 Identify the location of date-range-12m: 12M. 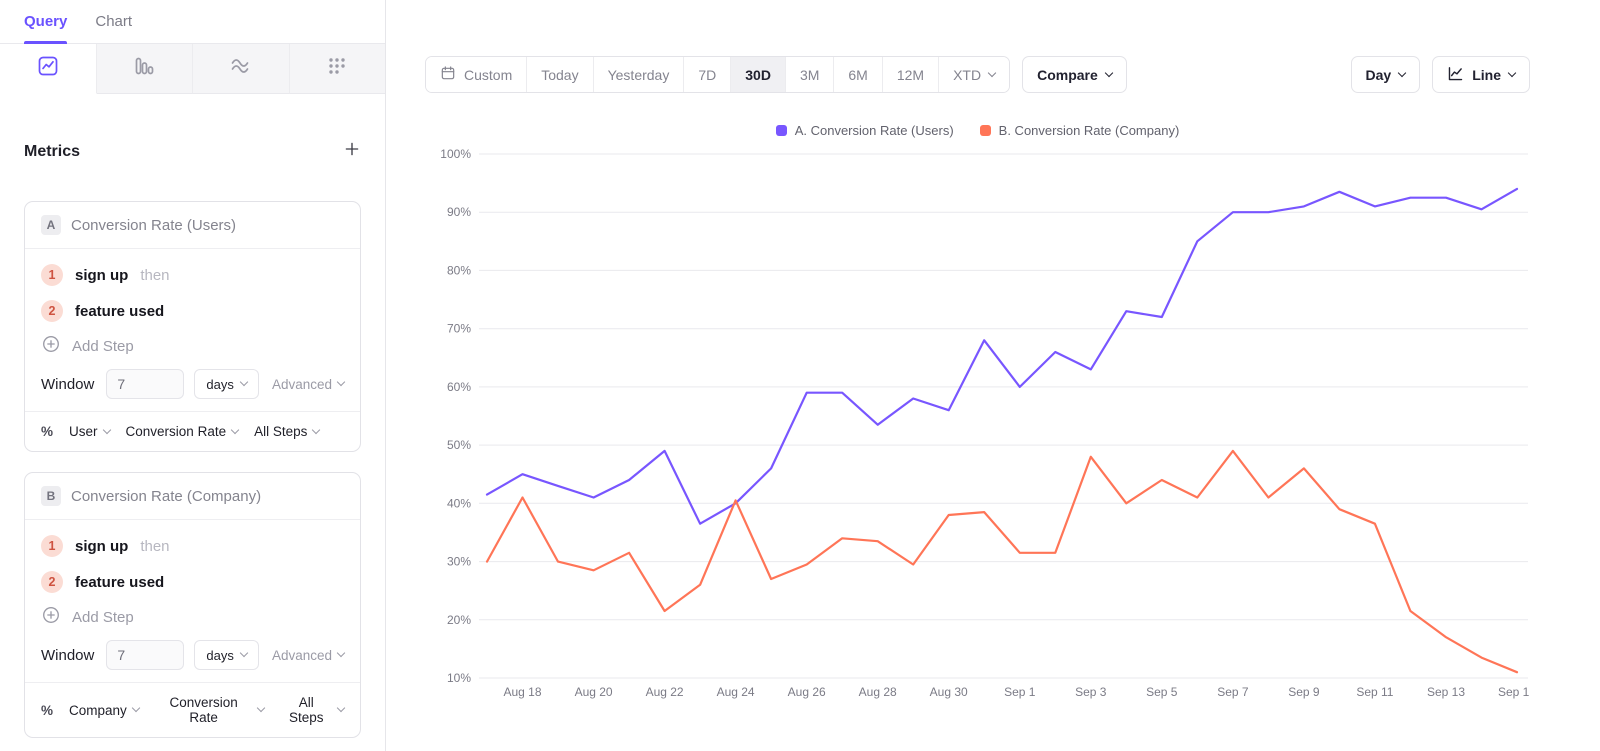
(910, 74).